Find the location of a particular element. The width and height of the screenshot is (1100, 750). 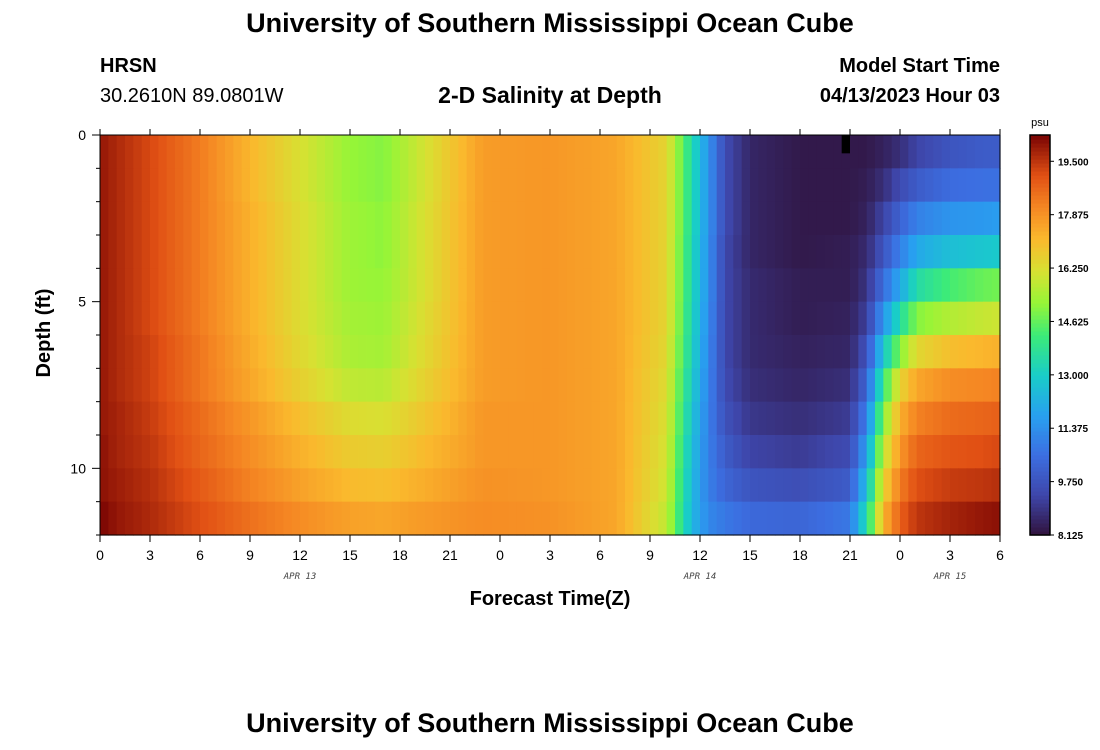

date-label: APR 13 is located at coordinates (300, 577).